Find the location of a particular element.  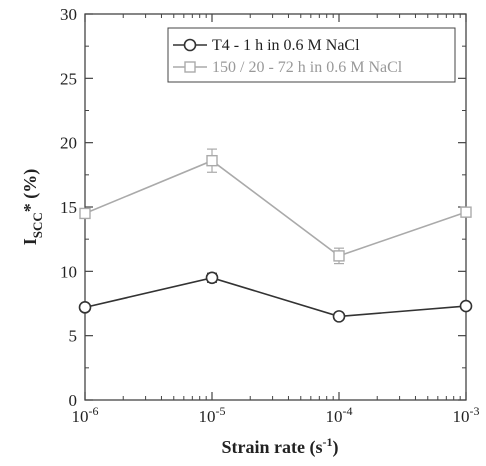

y-tick-label: 20 is located at coordinates (68, 143).